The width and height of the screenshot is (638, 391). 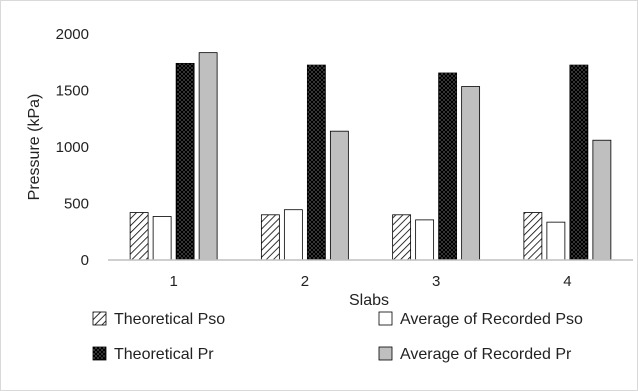 I want to click on y-tick-labels: 0 500 1000 1500 2000, so click(x=72, y=147).